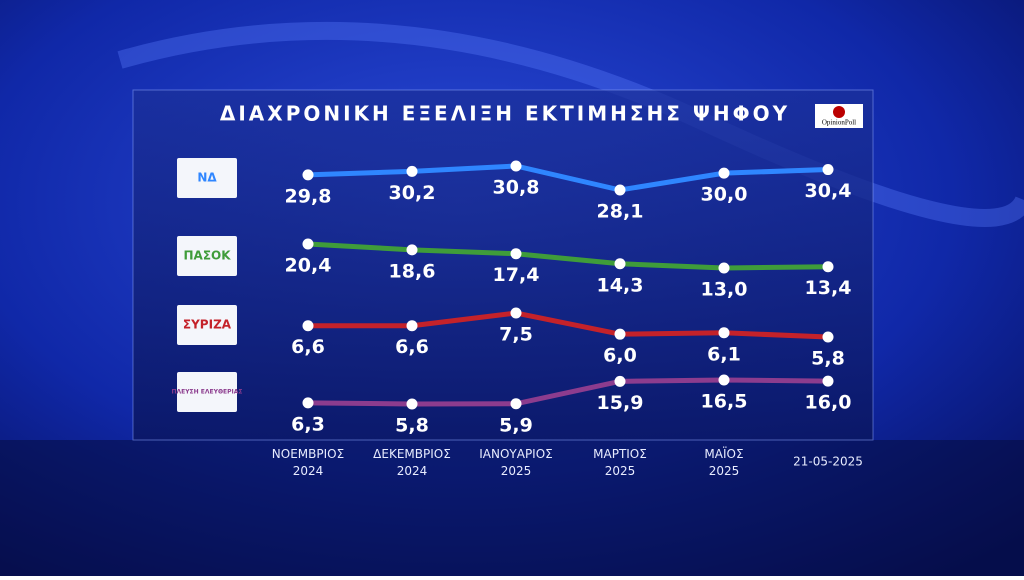 The image size is (1024, 580). I want to click on data-label: 6,1, so click(724, 354).